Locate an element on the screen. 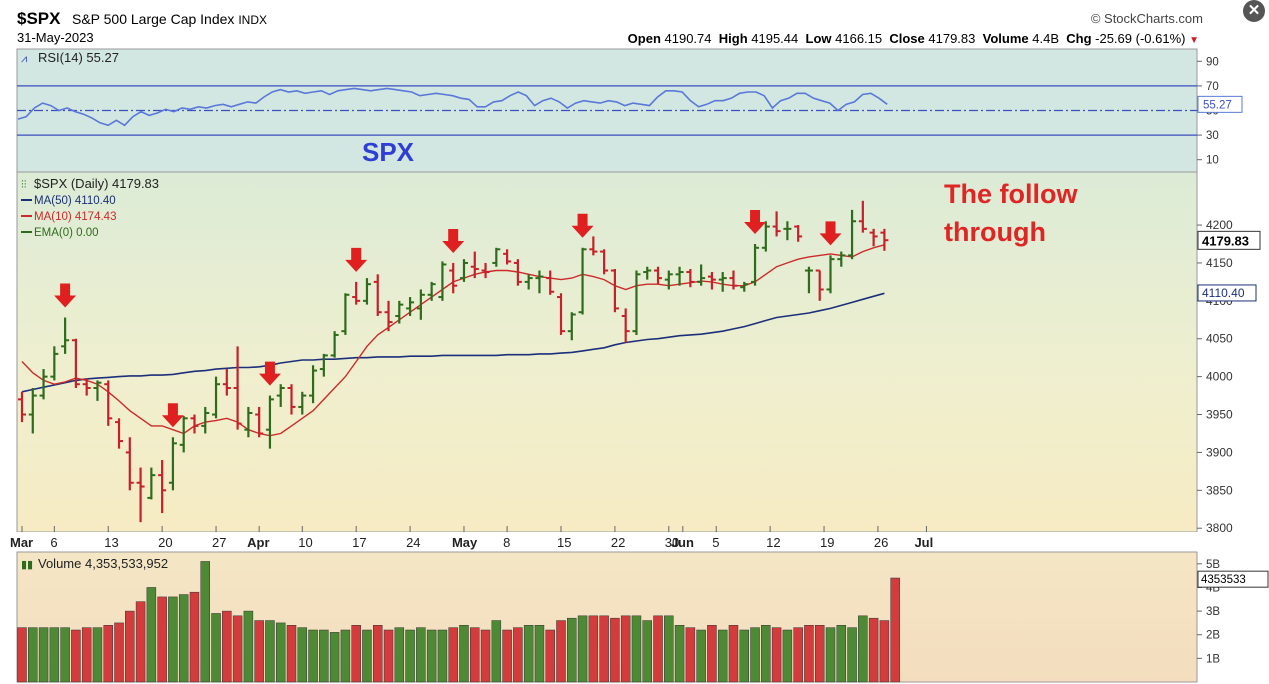 The image size is (1269, 684). rsi-line is located at coordinates (452, 107).